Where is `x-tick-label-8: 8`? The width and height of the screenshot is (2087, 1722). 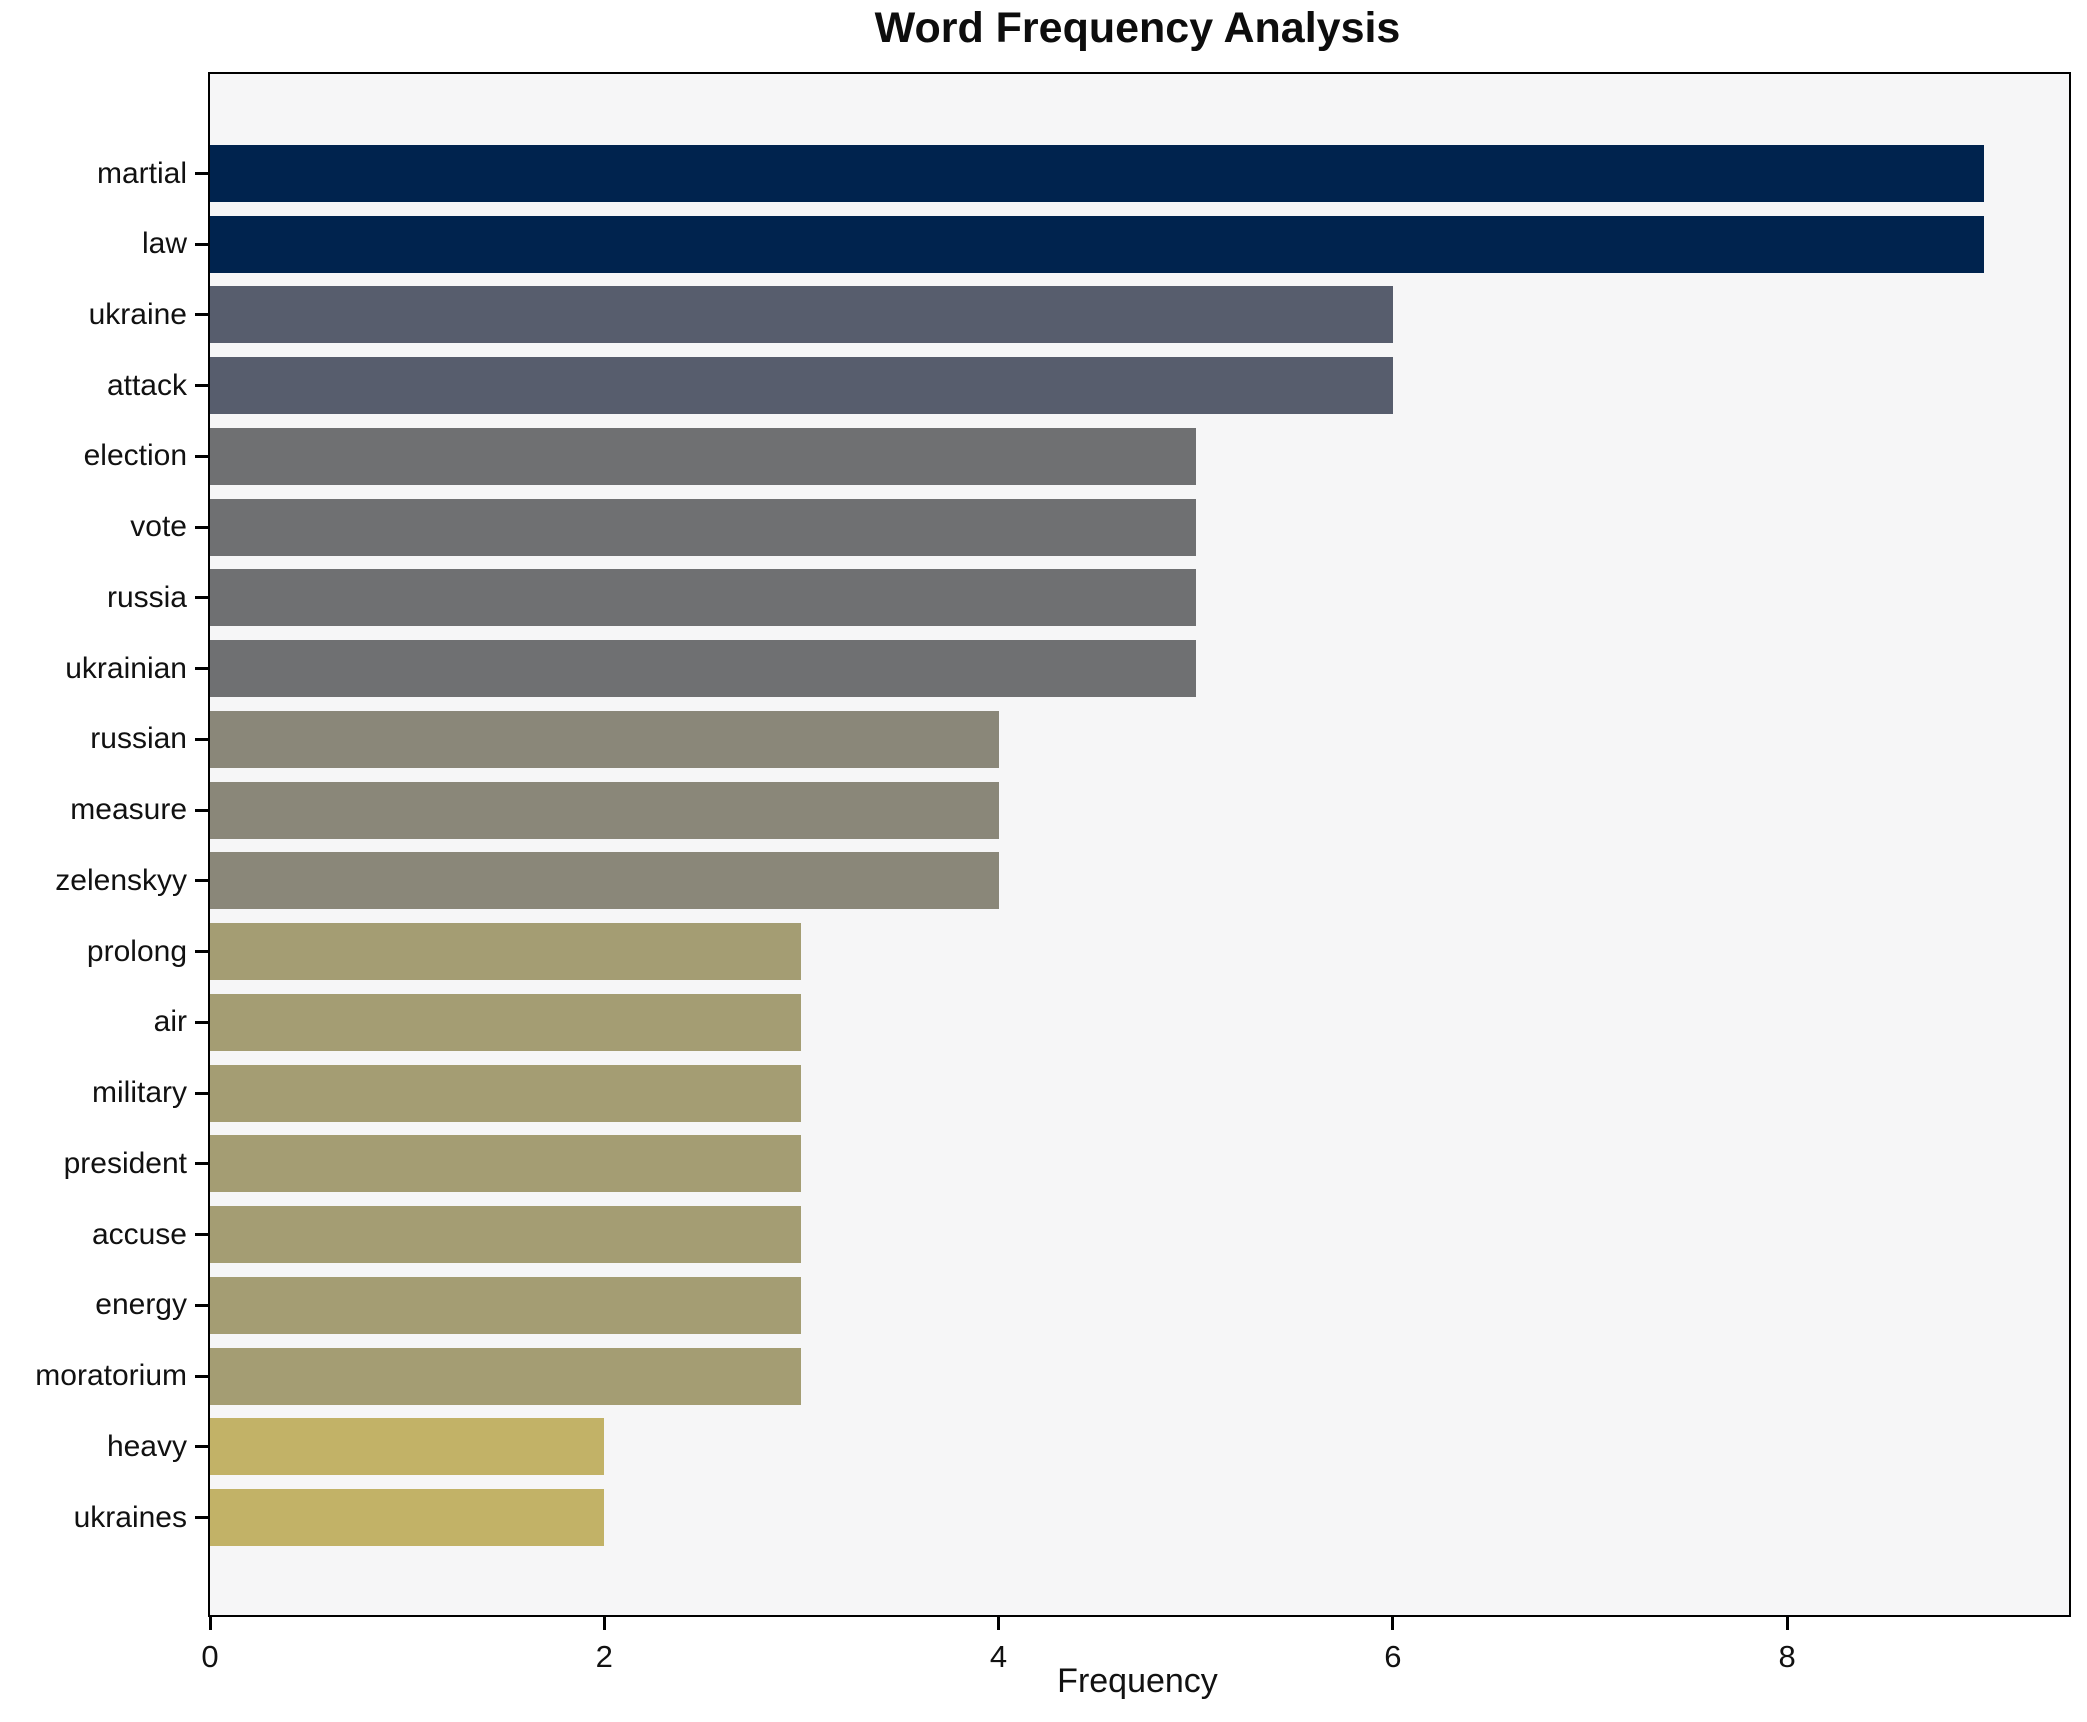 x-tick-label-8: 8 is located at coordinates (1787, 1656).